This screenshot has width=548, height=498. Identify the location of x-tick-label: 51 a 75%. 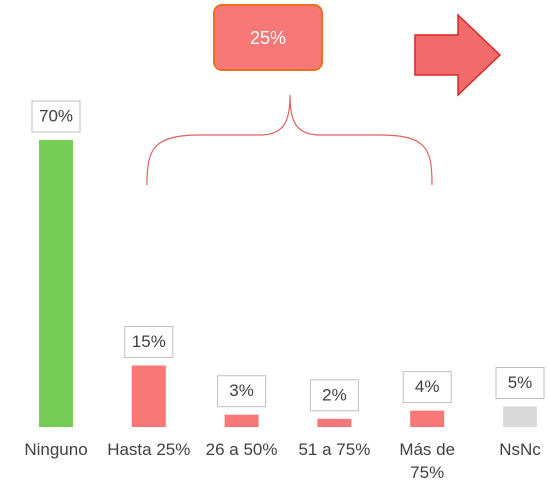
(334, 449).